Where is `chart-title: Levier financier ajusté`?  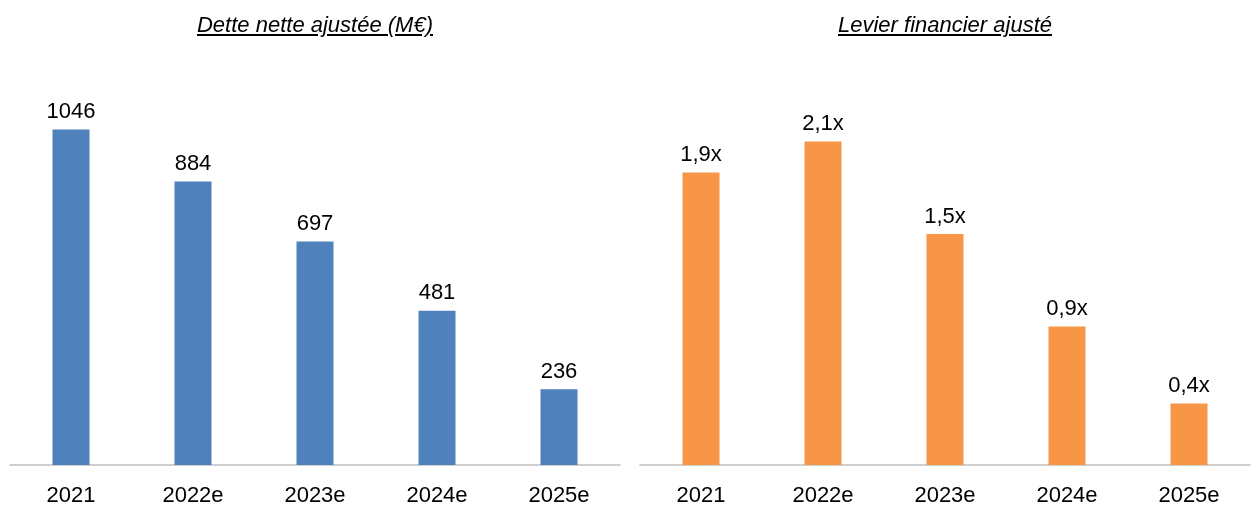
chart-title: Levier financier ajusté is located at coordinates (945, 25).